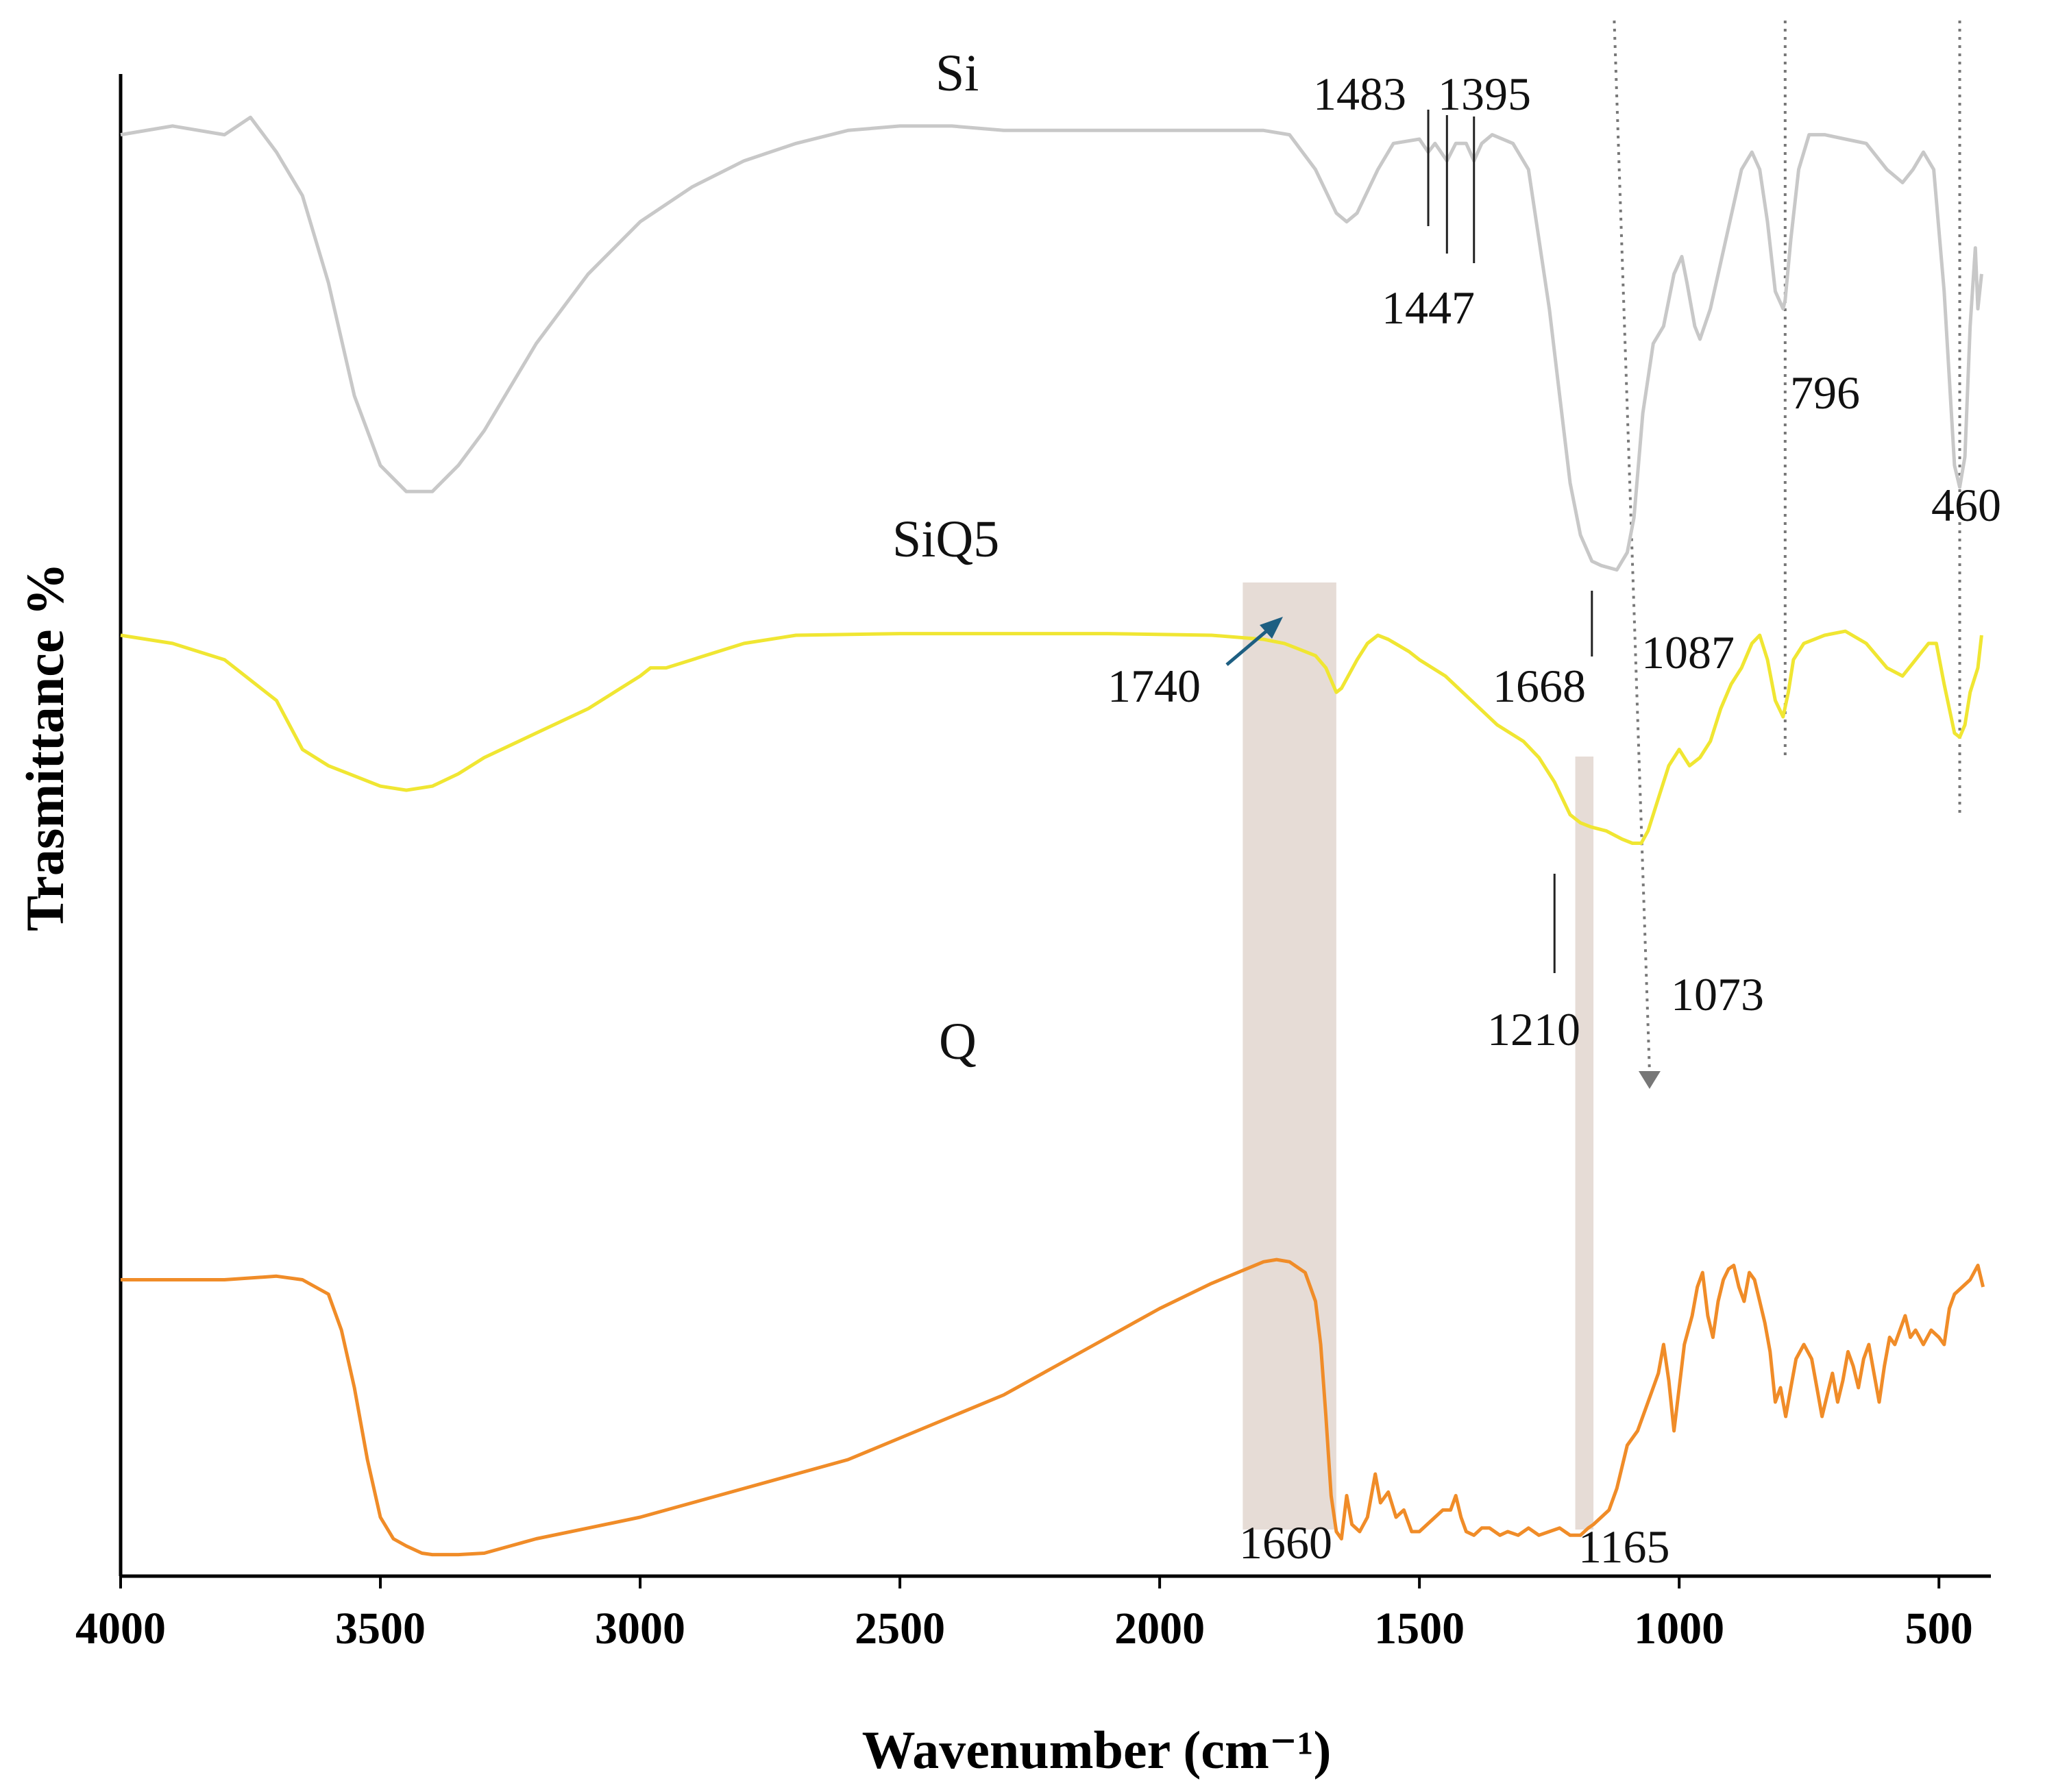 Image resolution: width=2056 pixels, height=1792 pixels. What do you see at coordinates (1825, 393) in the screenshot?
I see `peak-label-796: 796` at bounding box center [1825, 393].